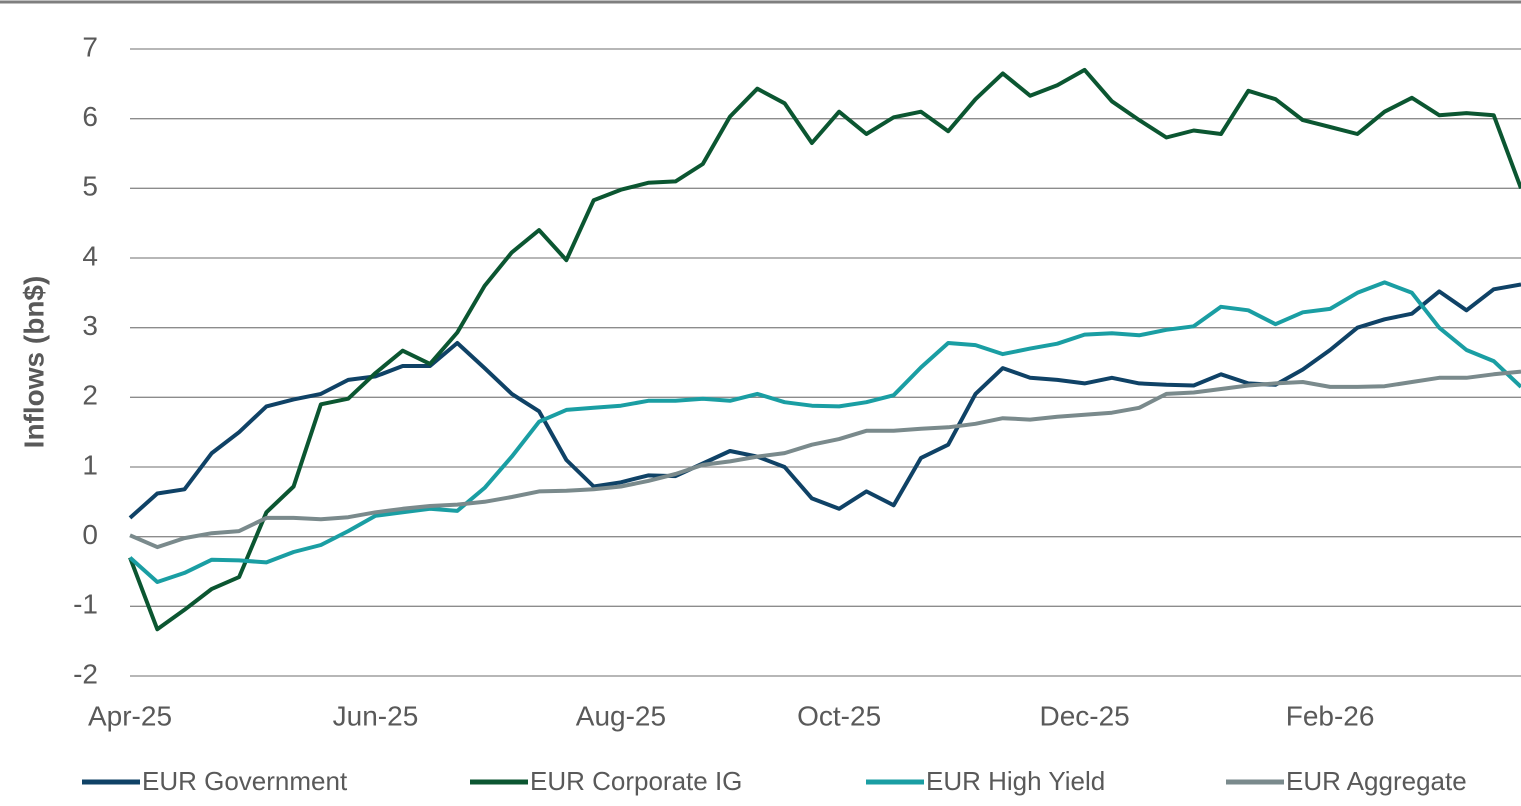 This screenshot has height=806, width=1521. Describe the element at coordinates (1330, 715) in the screenshot. I see `x-tick-label: Feb-26` at that location.